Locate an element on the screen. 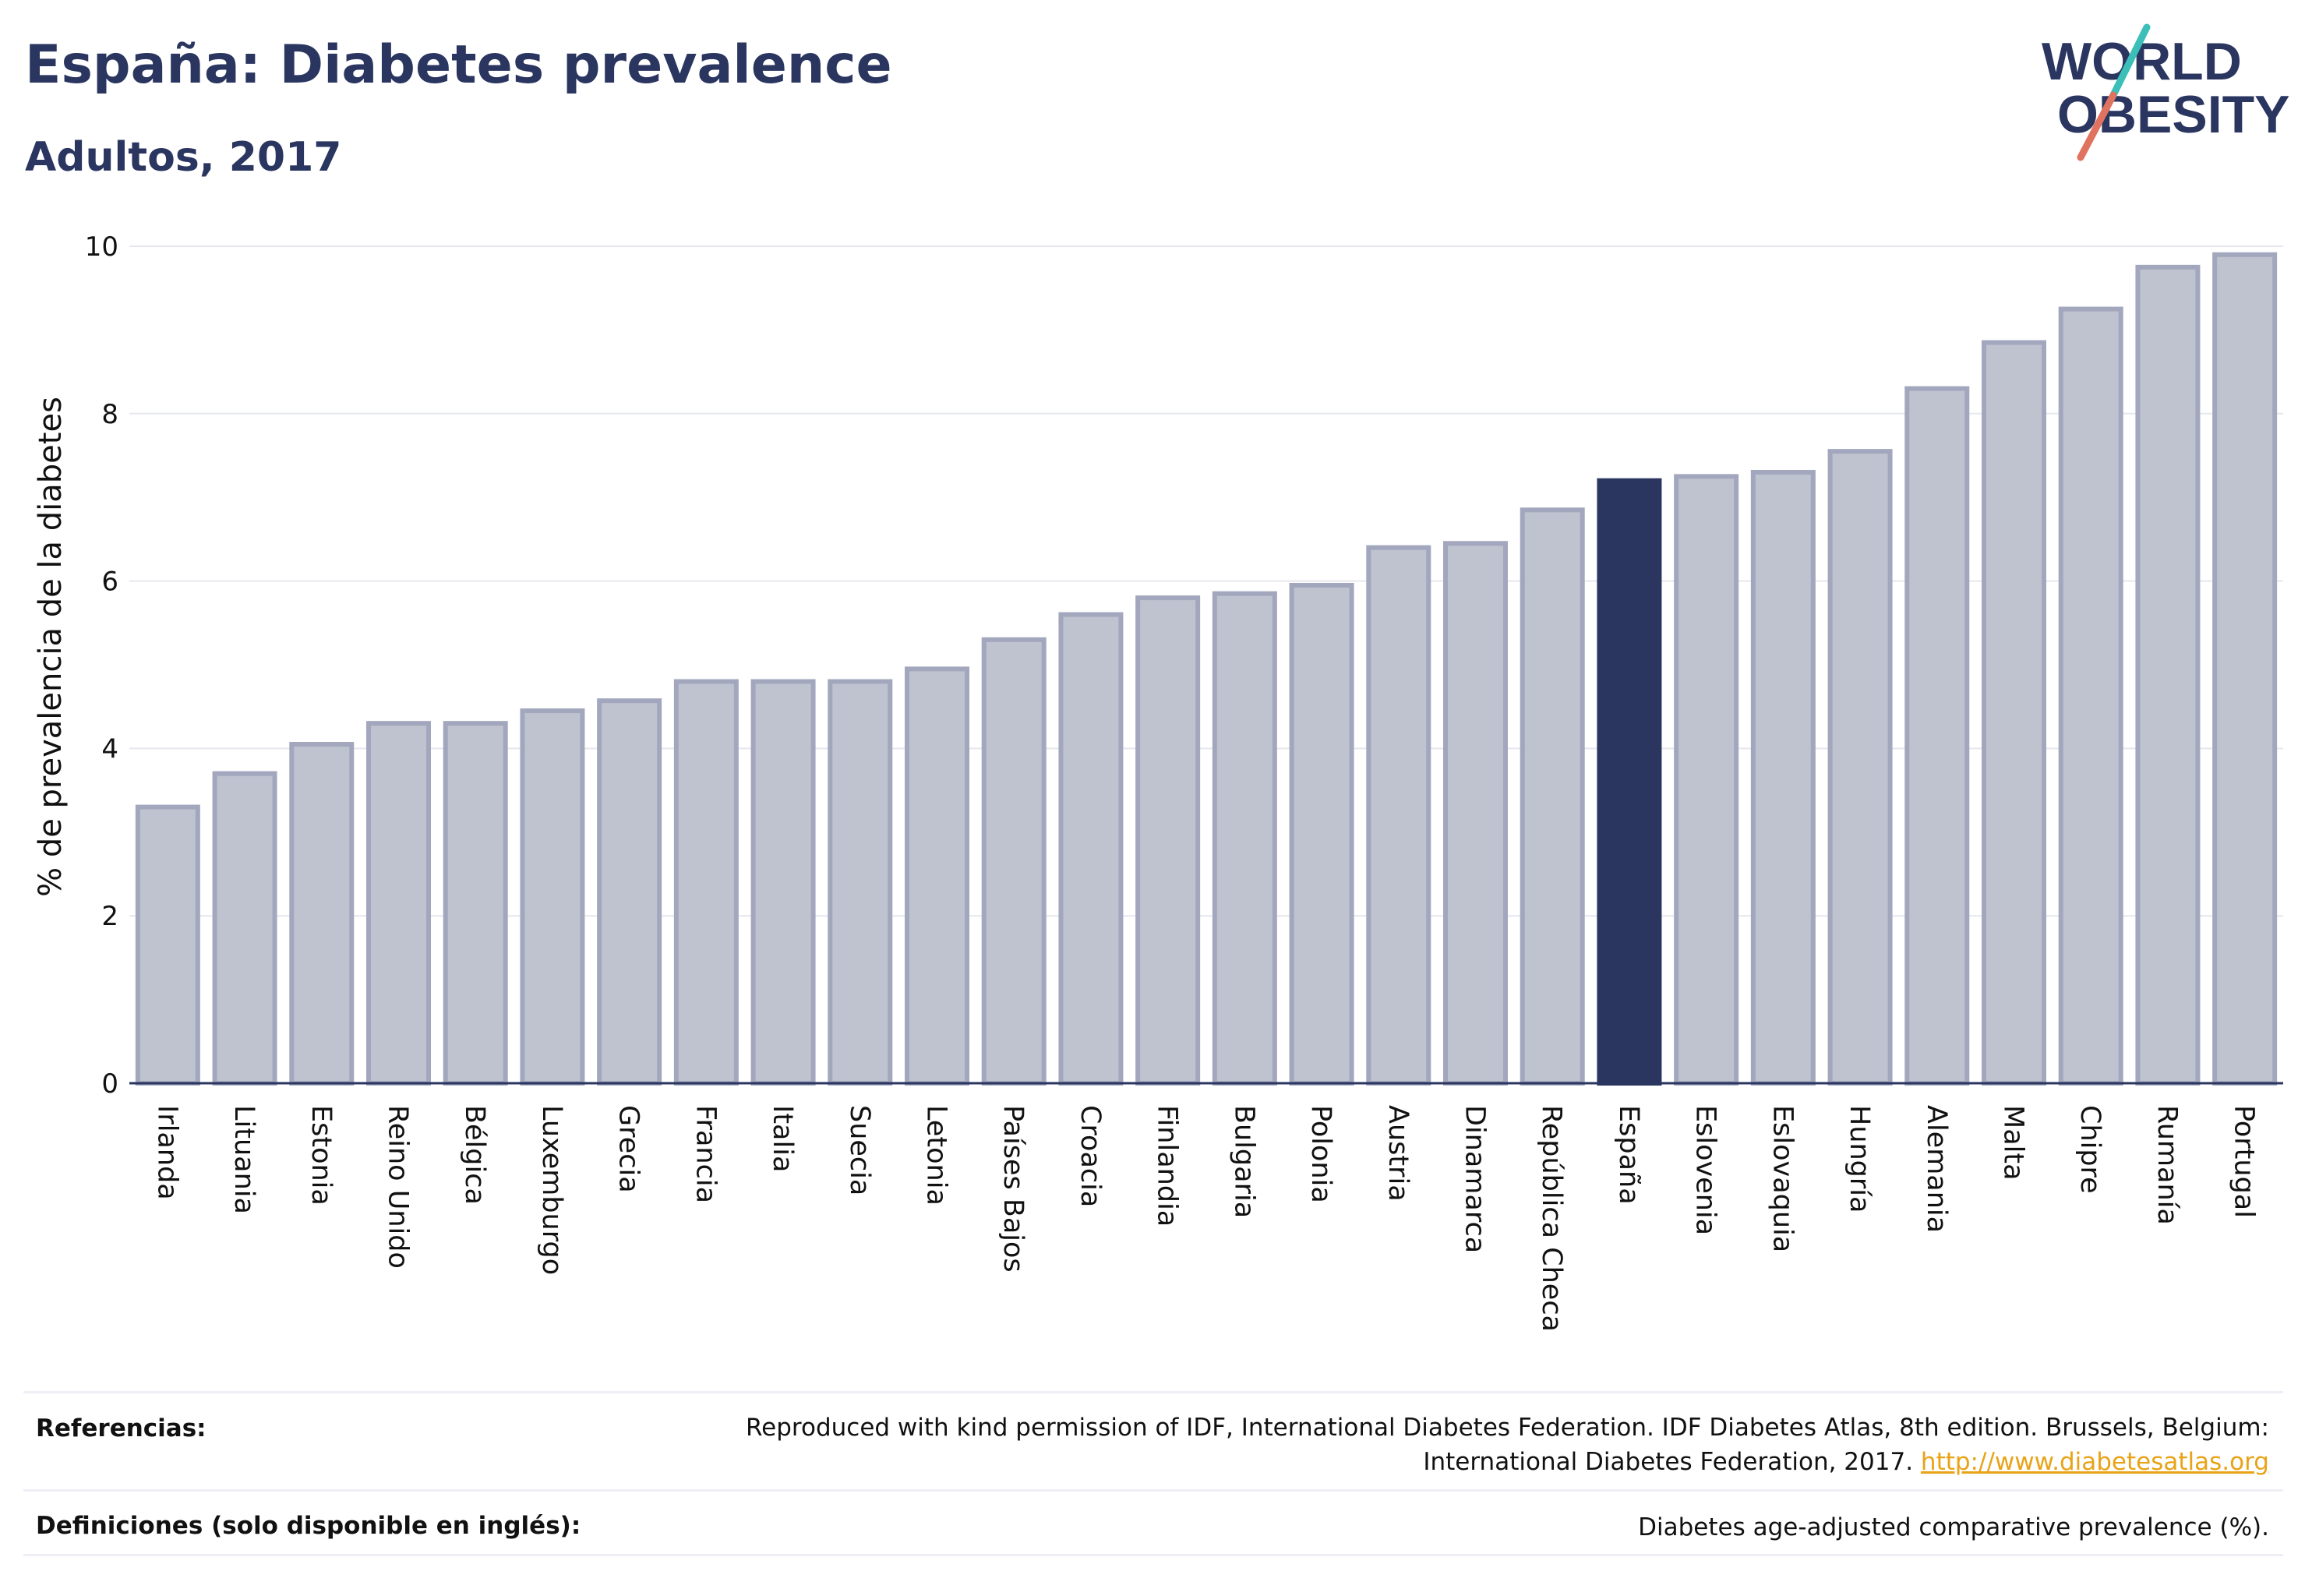  x-tick-label: Hungría is located at coordinates (1859, 1159).